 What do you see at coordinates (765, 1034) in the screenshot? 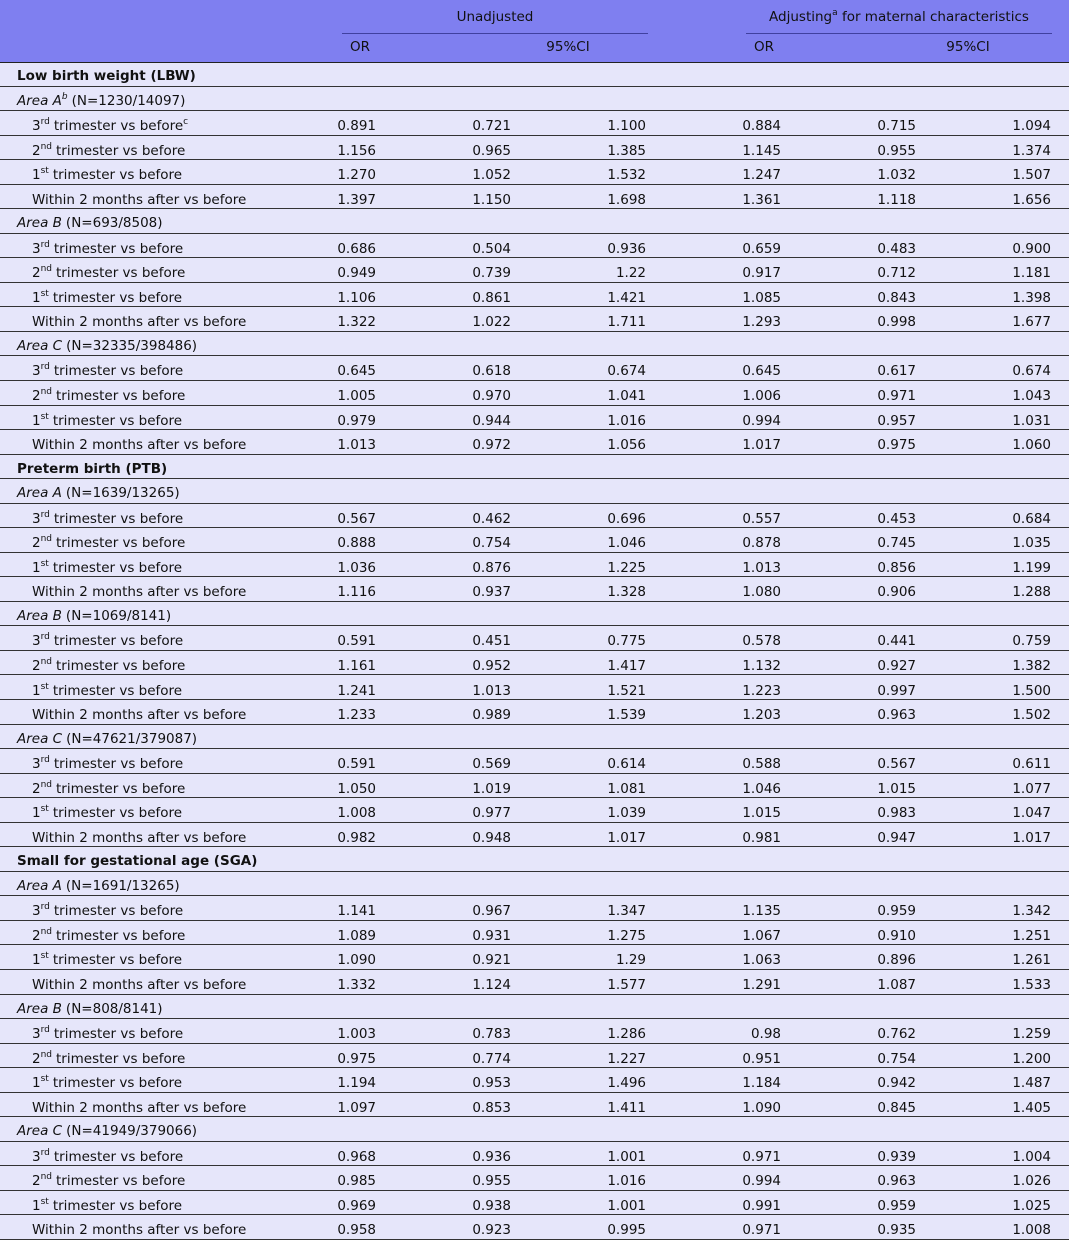
I see `cell-value: 0.98` at bounding box center [765, 1034].